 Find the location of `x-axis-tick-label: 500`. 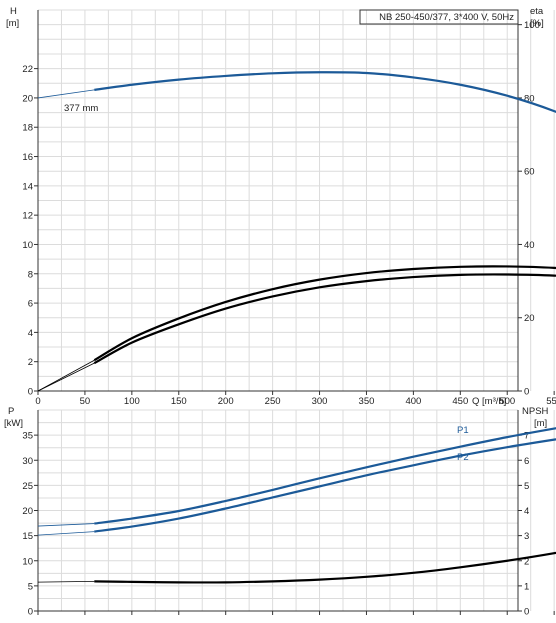

x-axis-tick-label: 500 is located at coordinates (507, 401).